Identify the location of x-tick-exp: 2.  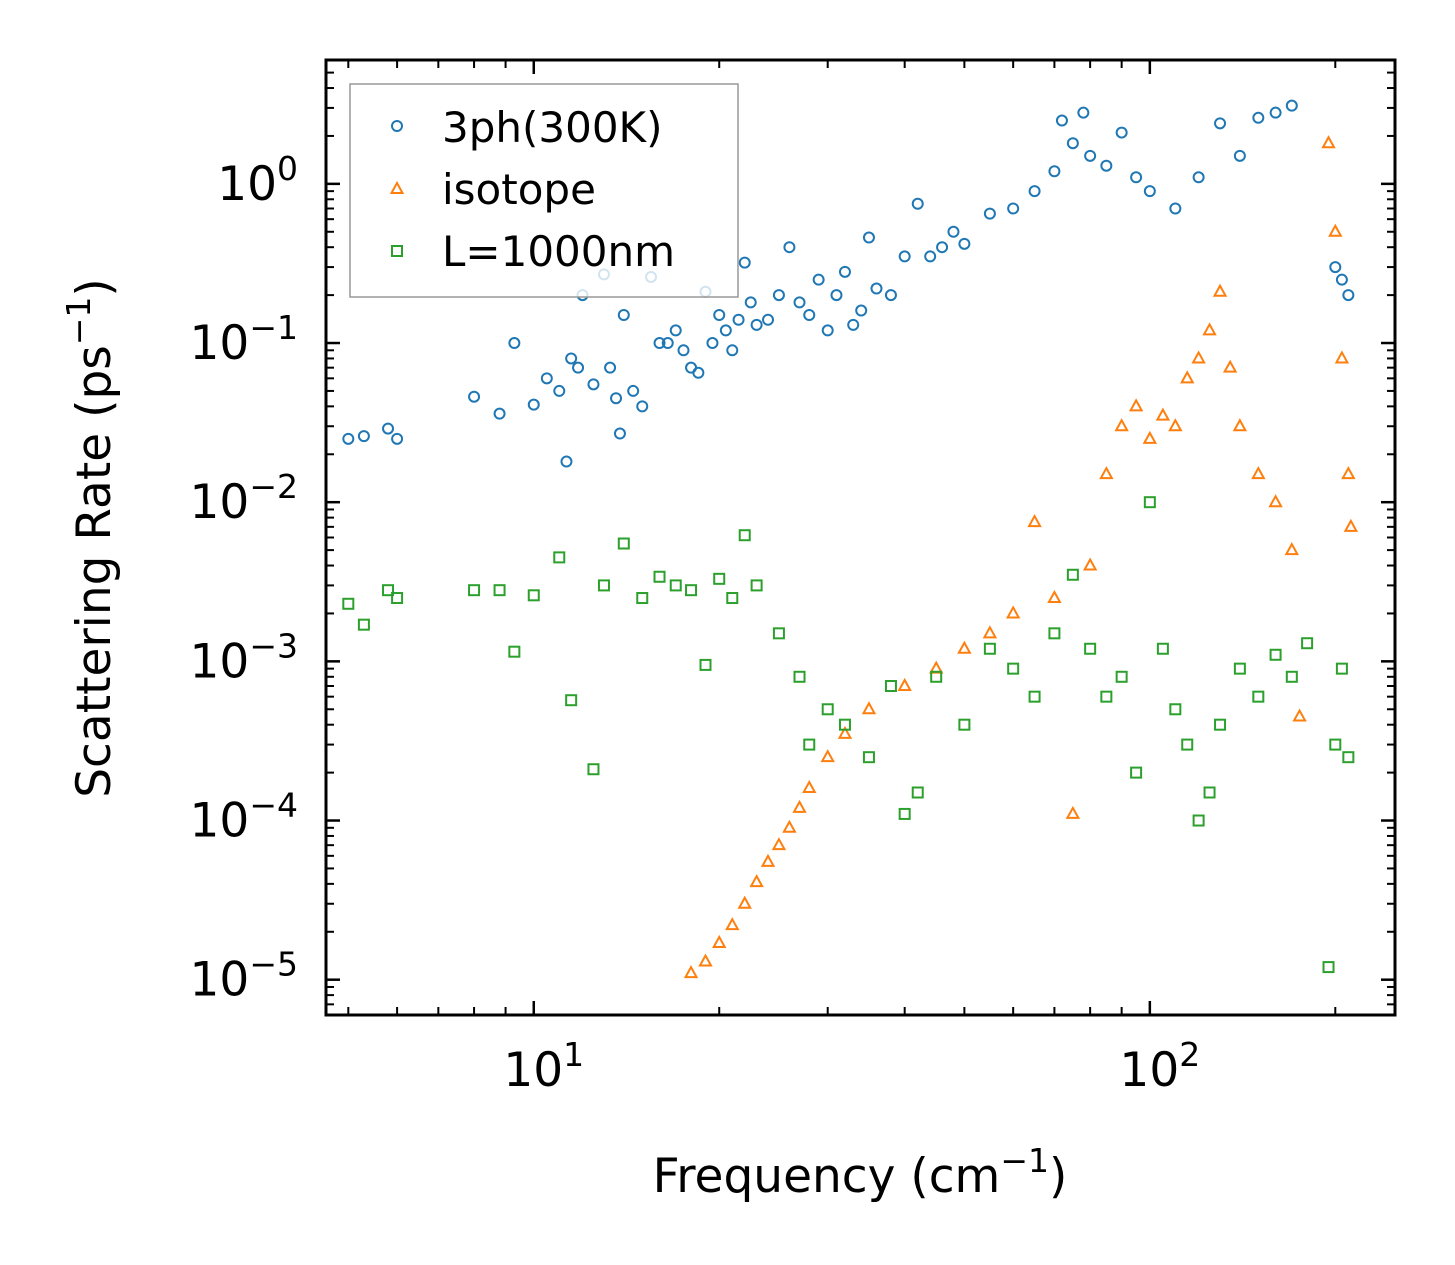
(1189, 1054).